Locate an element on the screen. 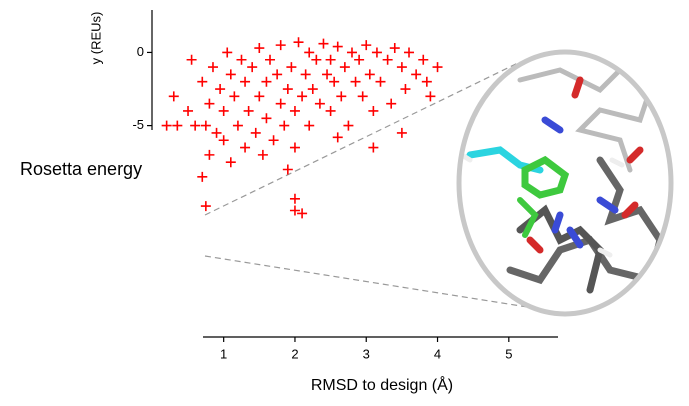  y-tick-label: 0 is located at coordinates (140, 51).